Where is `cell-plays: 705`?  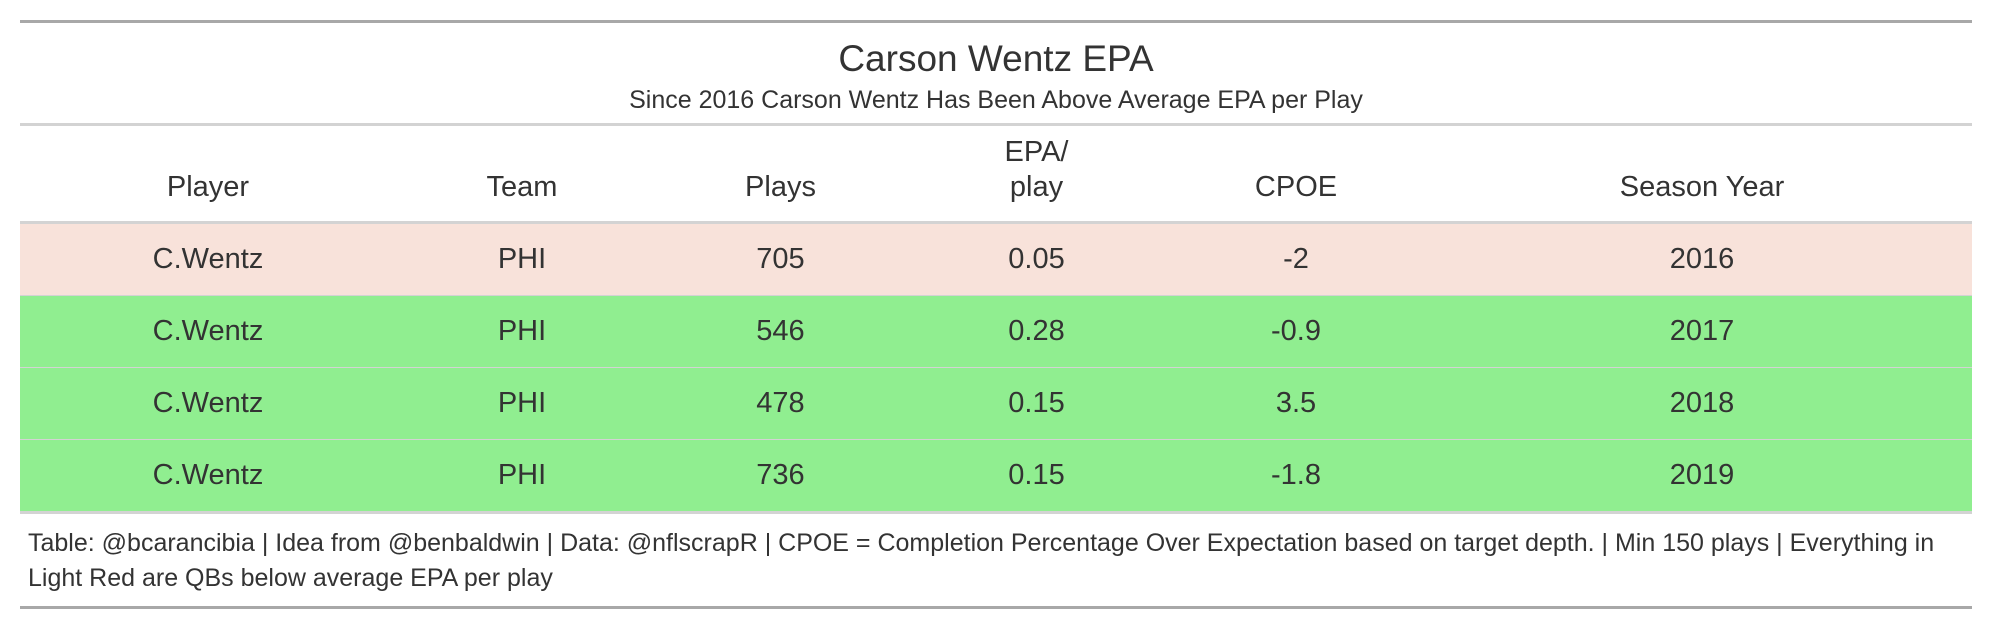 cell-plays: 705 is located at coordinates (780, 259).